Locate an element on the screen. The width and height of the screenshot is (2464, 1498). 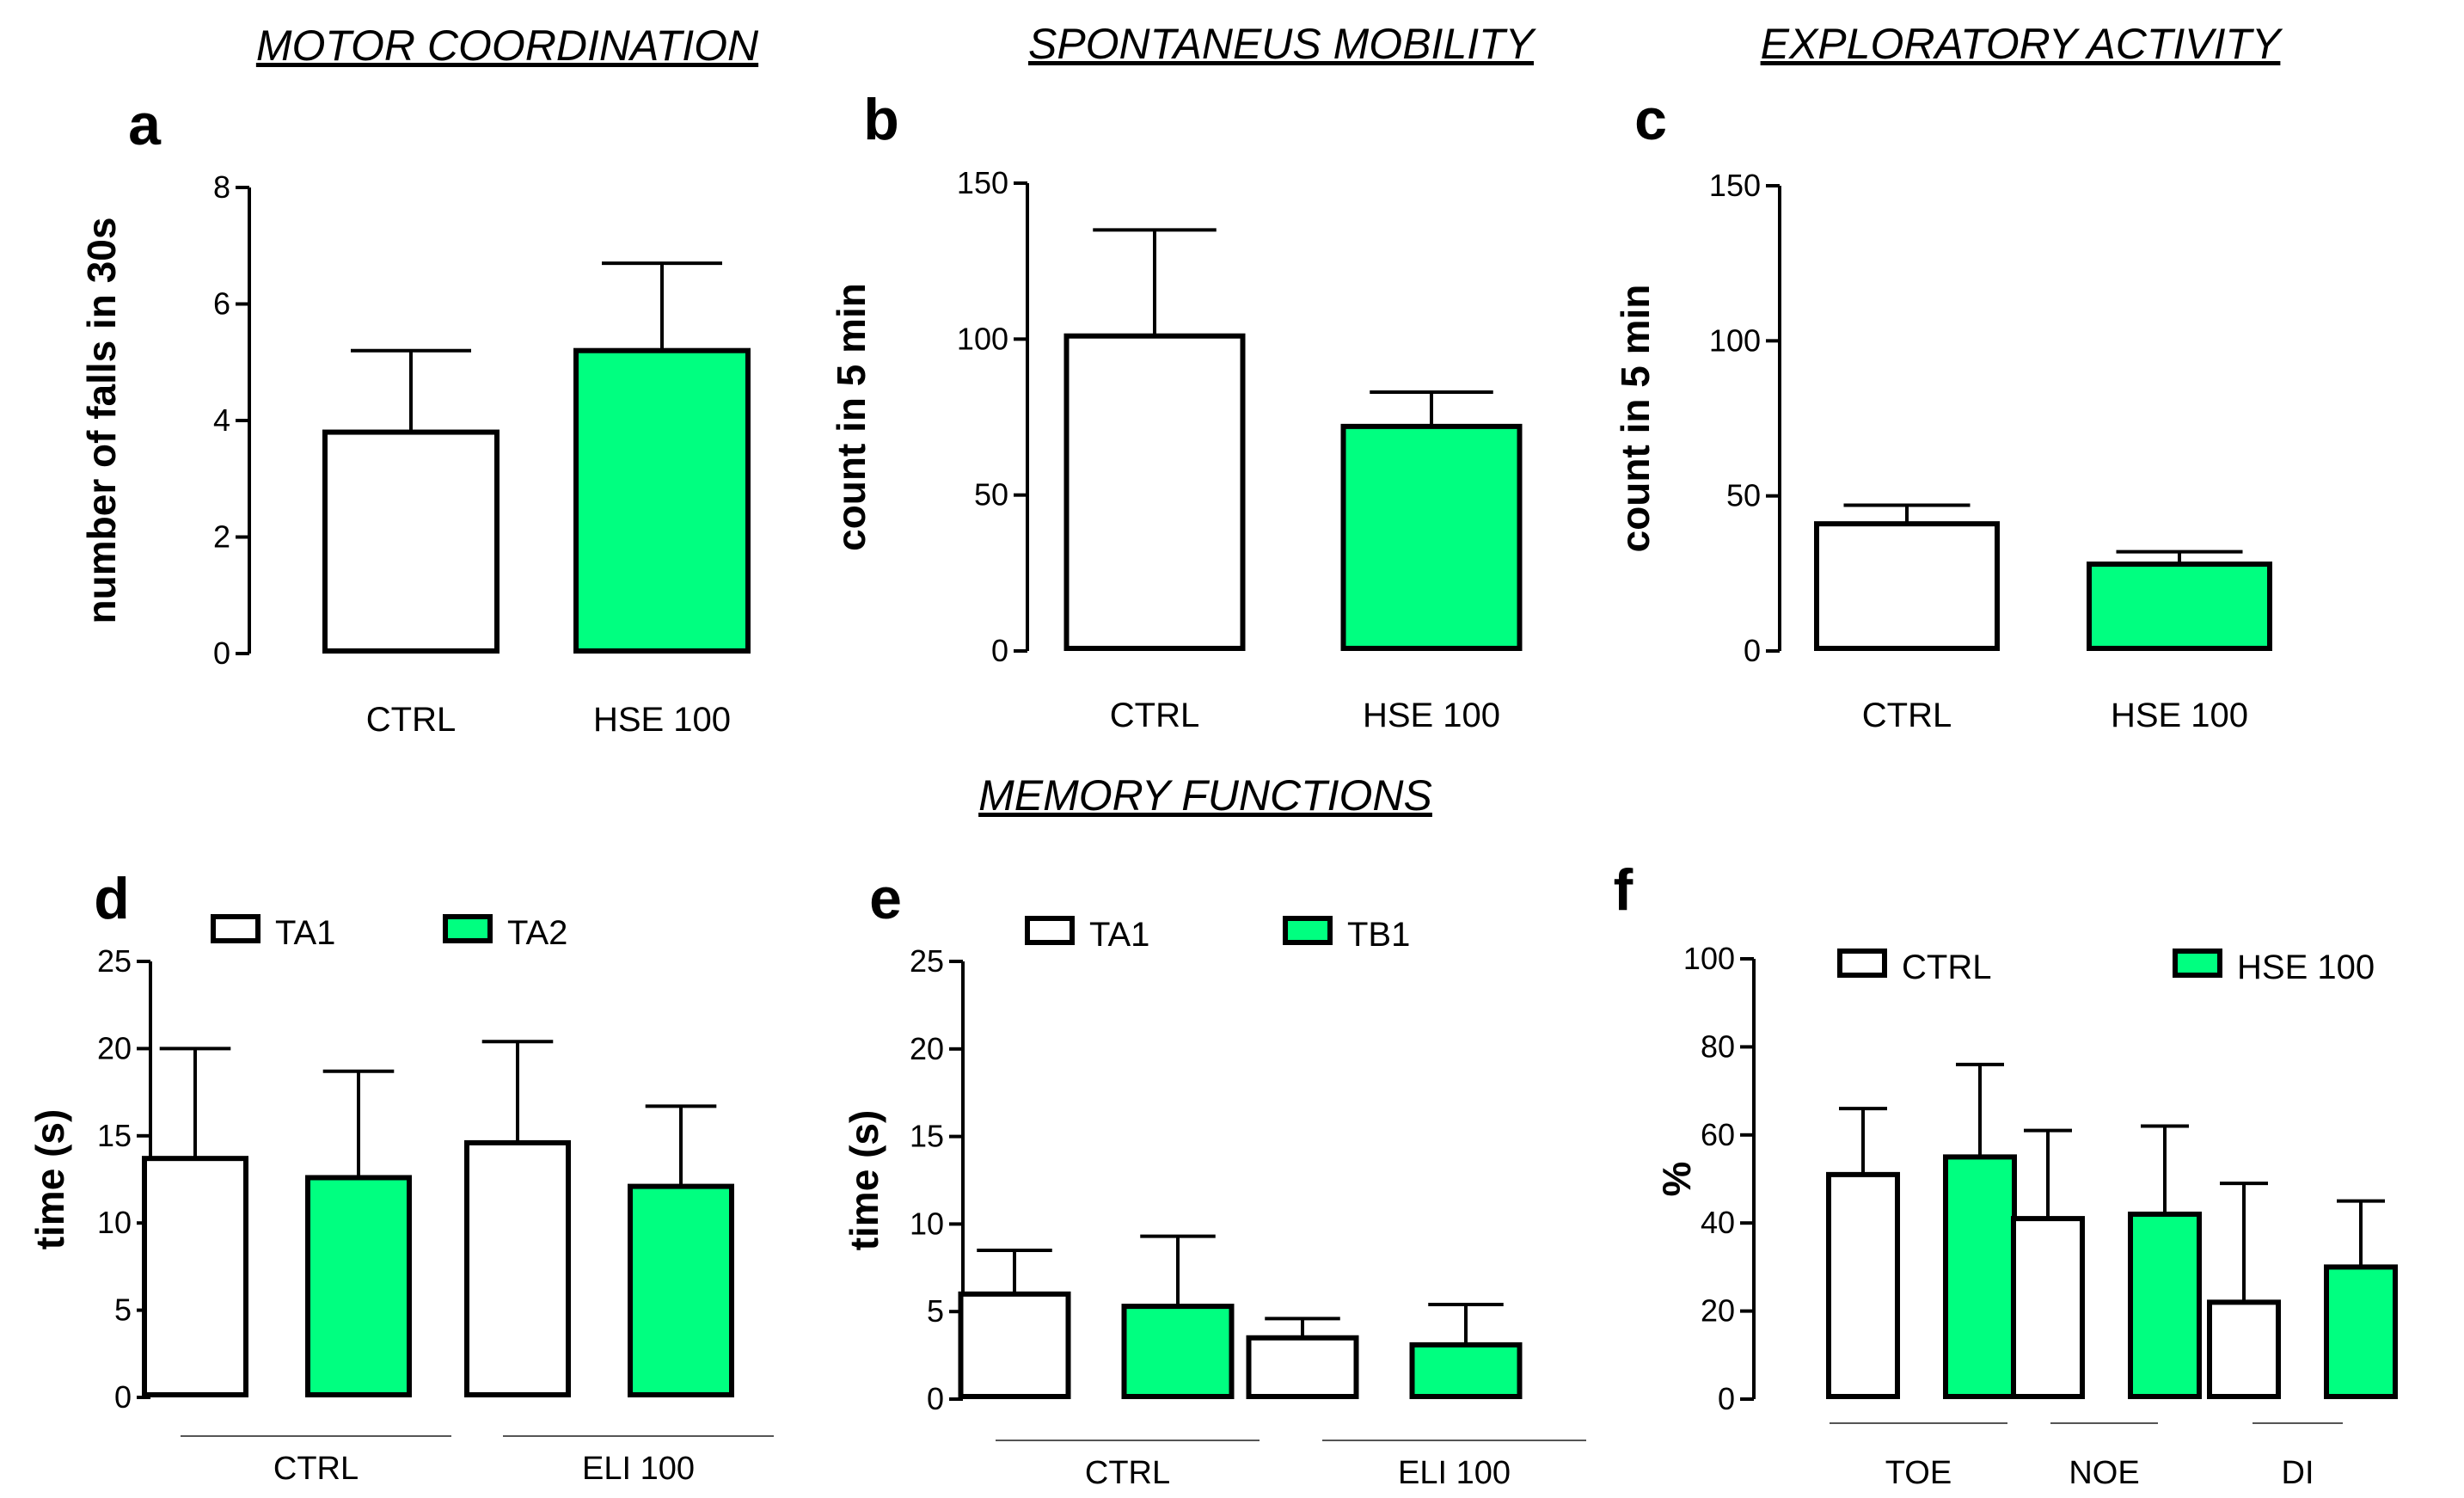
section-title-motor: MOTOR COORDINATION is located at coordinates (507, 45).